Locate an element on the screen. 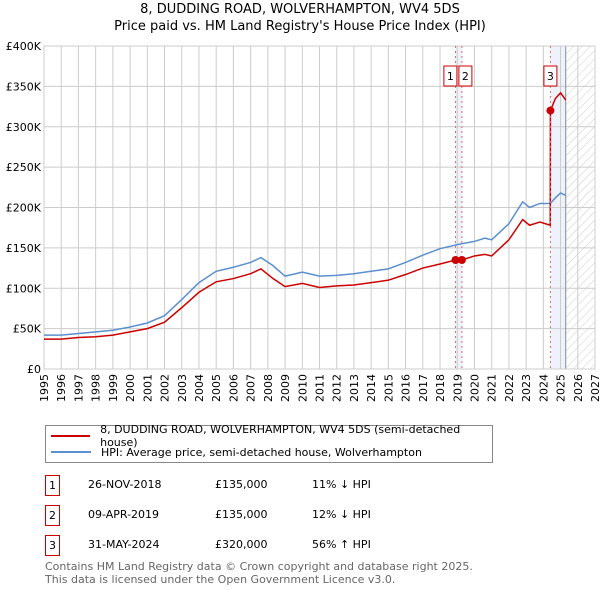  y-tick-label: £400K is located at coordinates (24, 46).